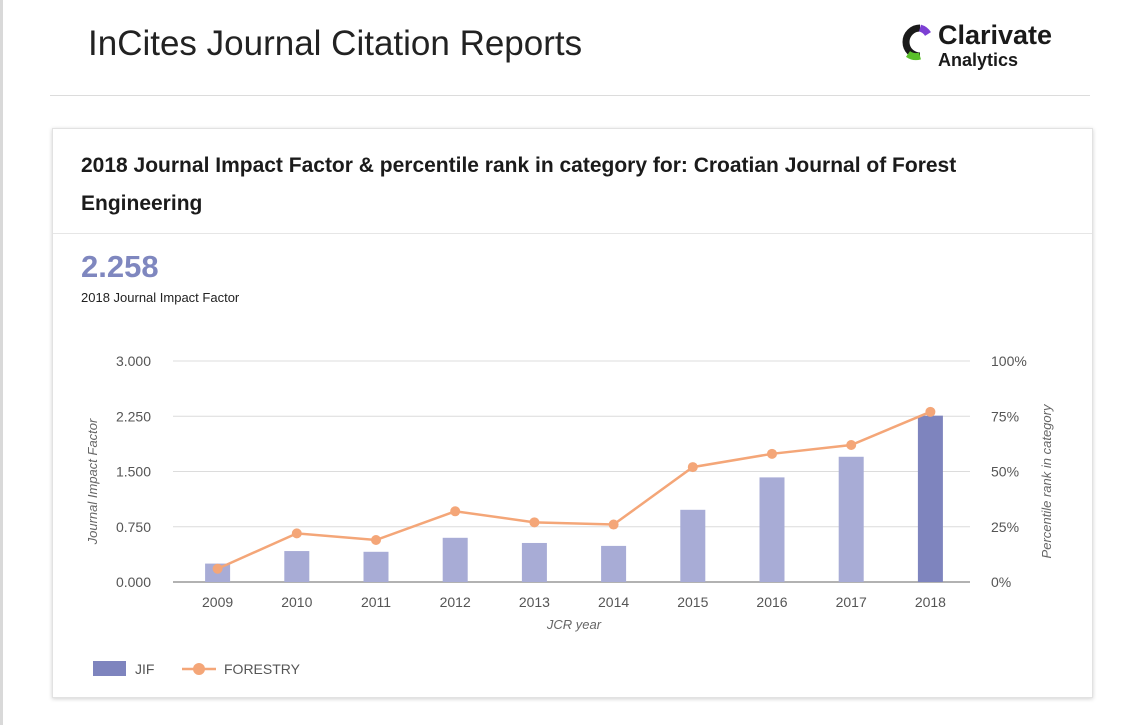  Describe the element at coordinates (771, 602) in the screenshot. I see `x-tick-label: 2016` at that location.